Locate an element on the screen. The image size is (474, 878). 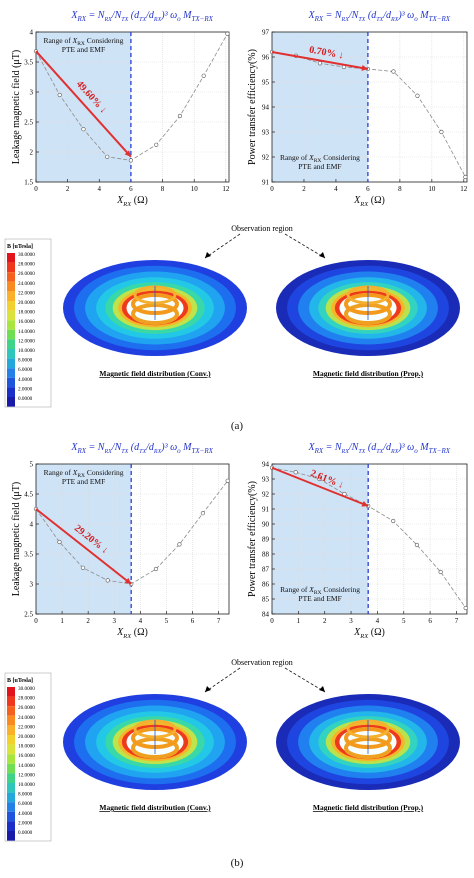
y-tick-label: 86 is located at coordinates (266, 585).